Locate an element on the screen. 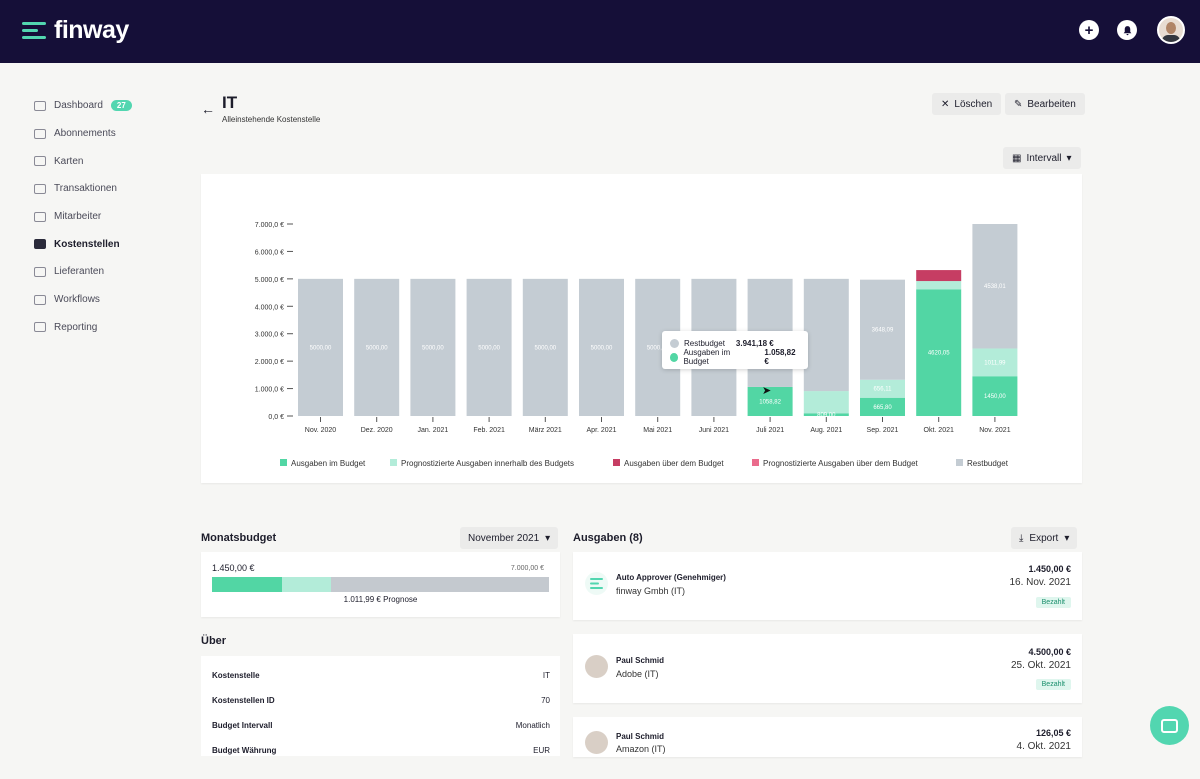 The height and width of the screenshot is (779, 1200). logo-icon is located at coordinates (34, 31).